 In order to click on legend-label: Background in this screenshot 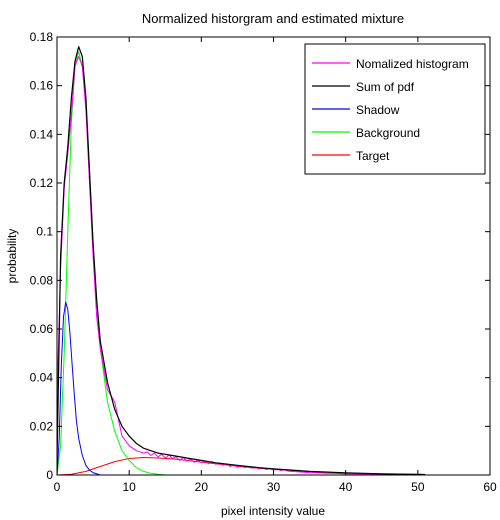, I will do `click(388, 133)`.